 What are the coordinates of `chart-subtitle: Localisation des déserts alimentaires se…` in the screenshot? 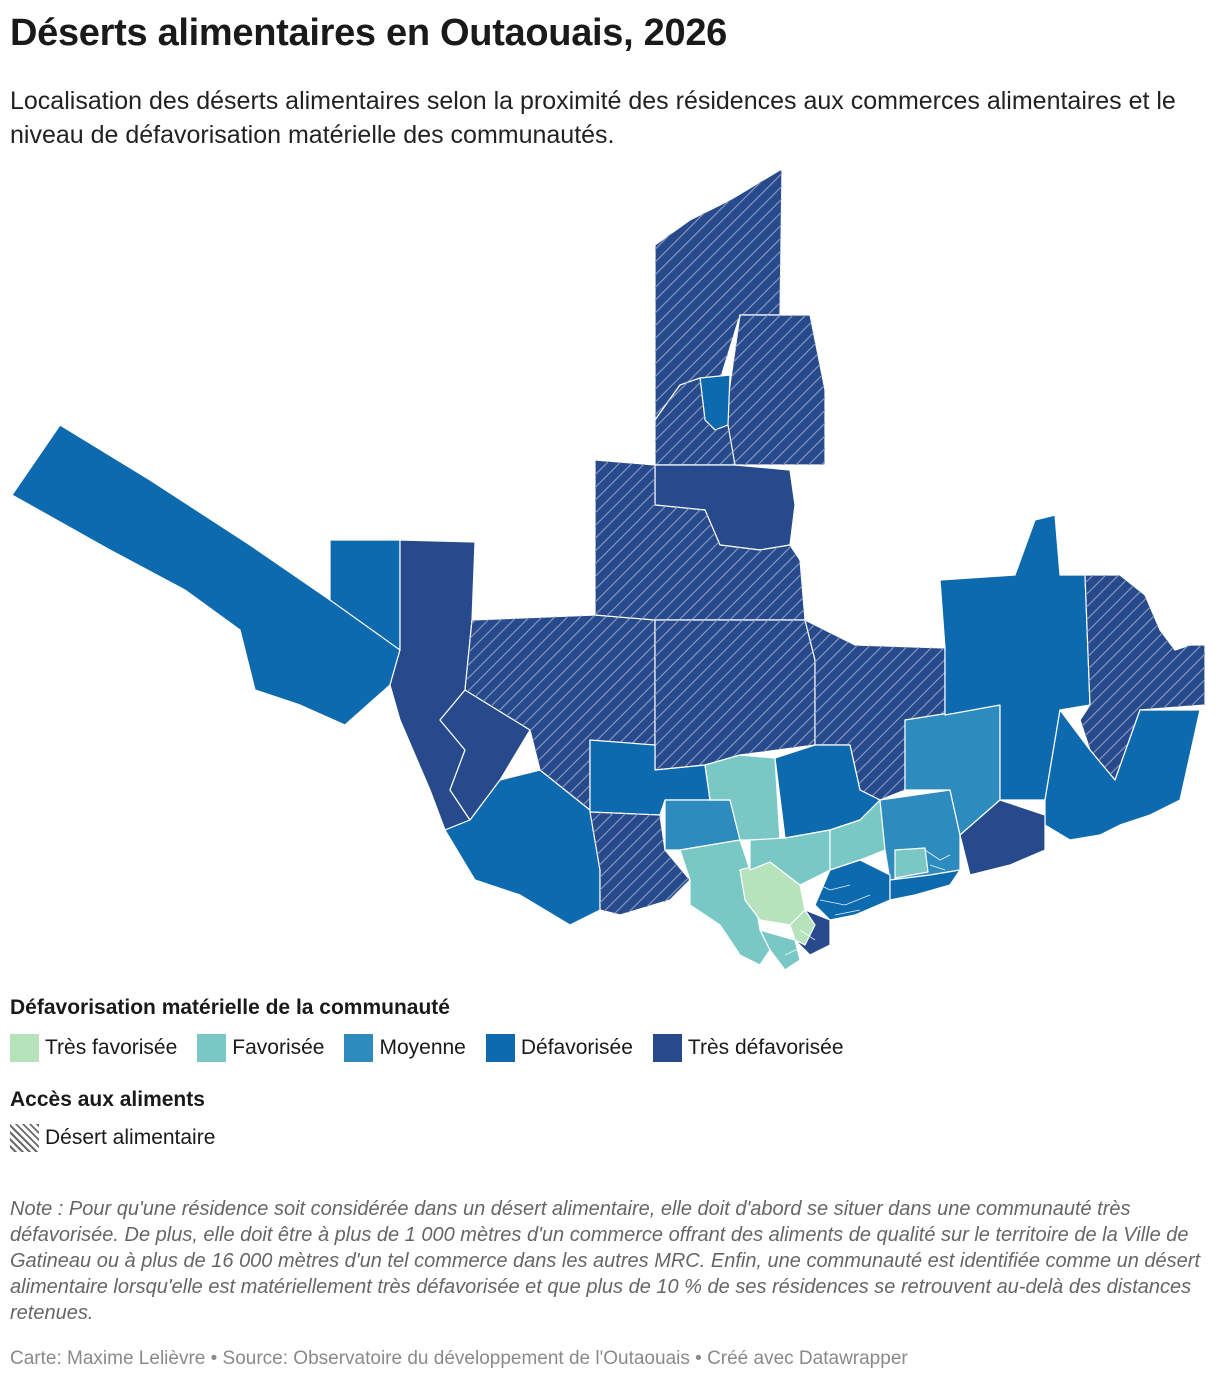 It's located at (593, 118).